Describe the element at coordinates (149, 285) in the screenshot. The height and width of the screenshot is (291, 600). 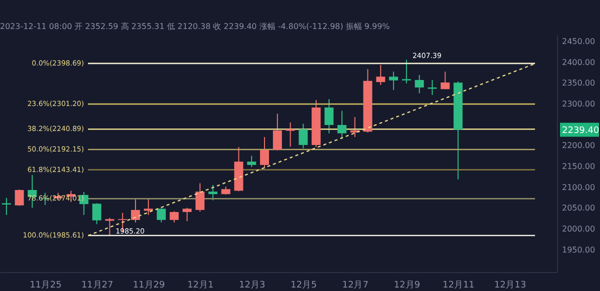
I see `x-tick-label: 11月29` at that location.